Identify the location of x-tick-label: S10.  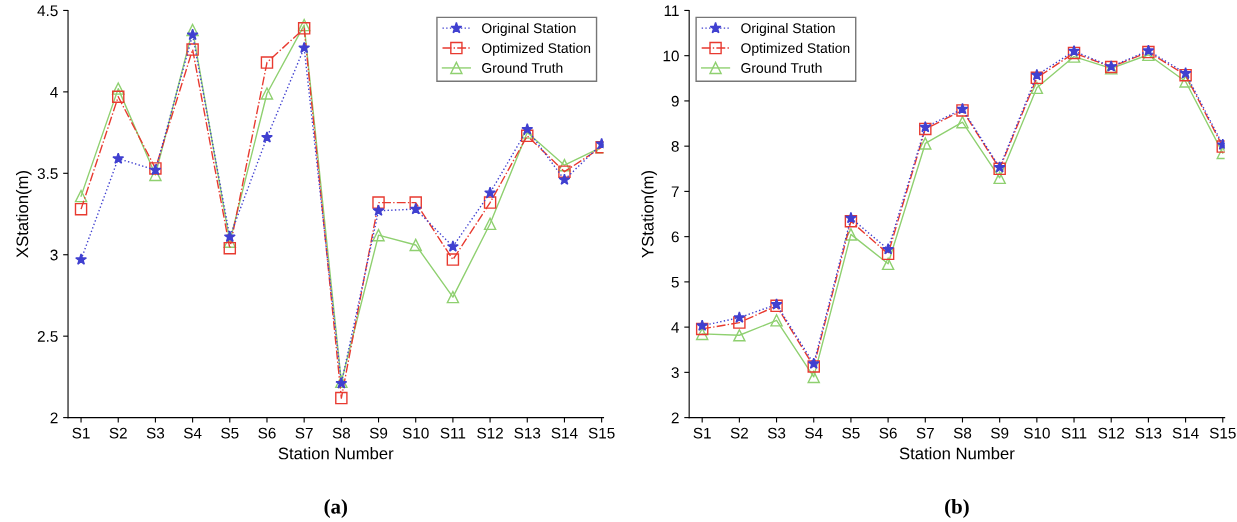
(415, 433).